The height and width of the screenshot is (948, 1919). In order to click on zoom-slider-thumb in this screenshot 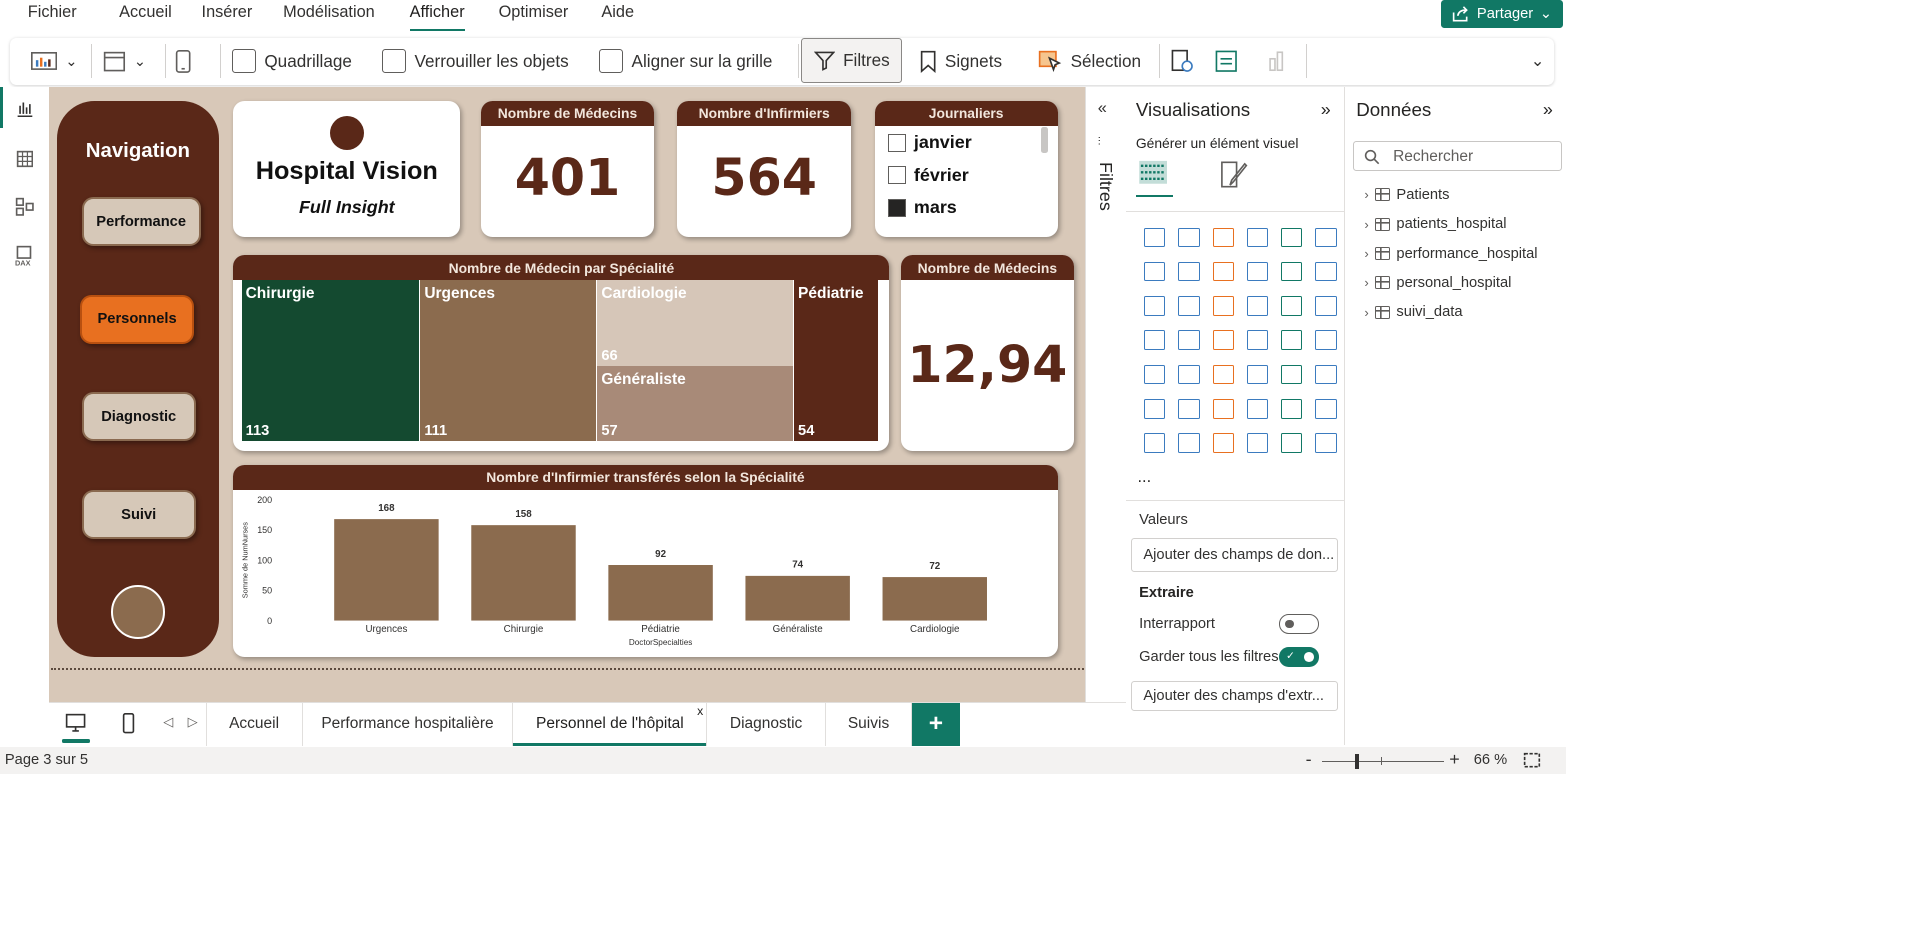, I will do `click(1357, 761)`.